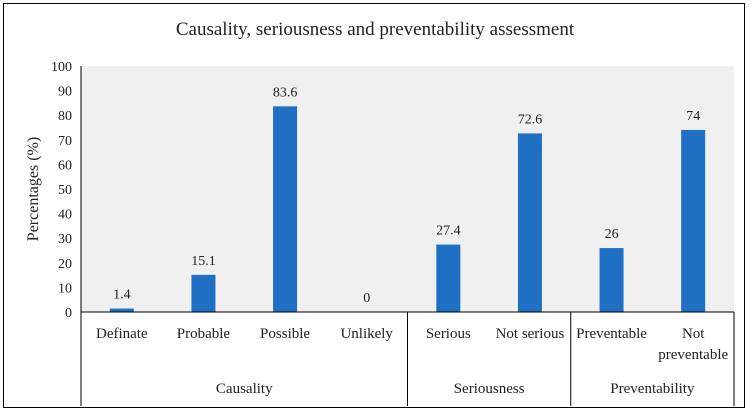  What do you see at coordinates (61, 67) in the screenshot?
I see `y-tick-label: 100` at bounding box center [61, 67].